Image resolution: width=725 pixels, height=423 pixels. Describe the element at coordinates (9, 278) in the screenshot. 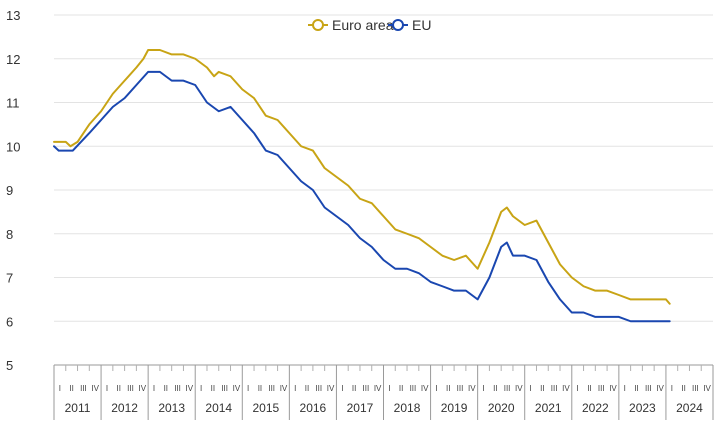

I see `y-tick-label: 7` at that location.